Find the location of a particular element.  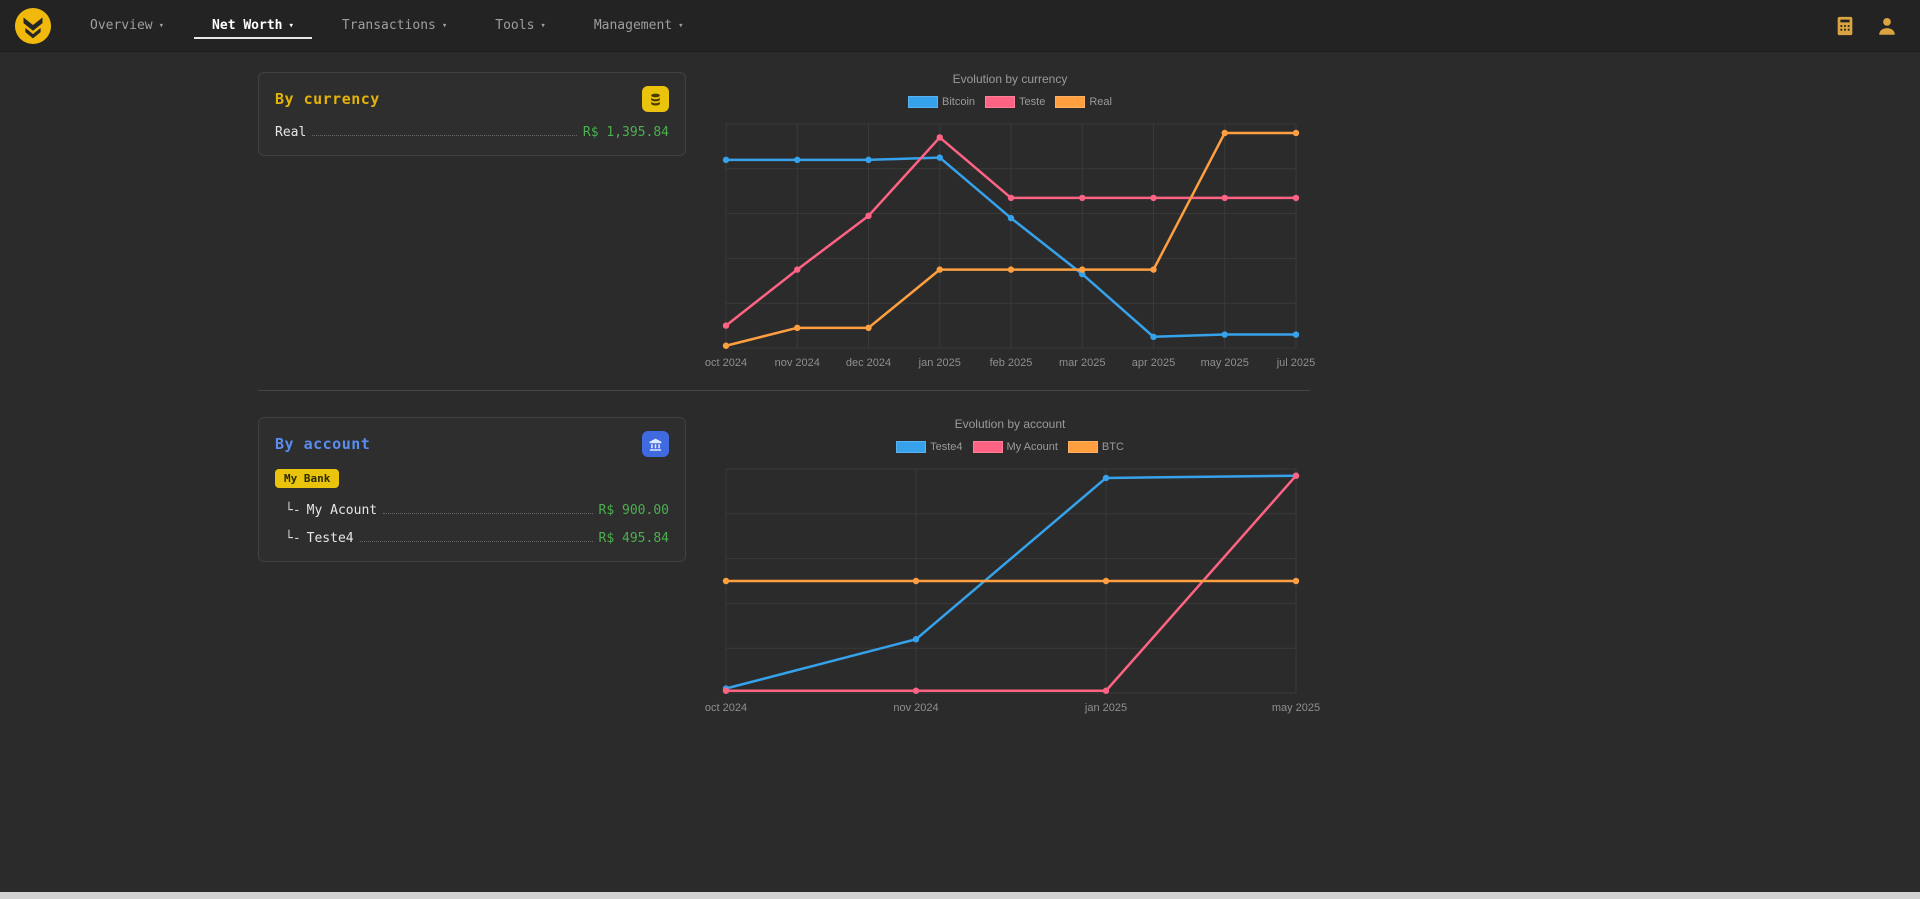

svg-text: apr 2025 is located at coordinates (1153, 363).